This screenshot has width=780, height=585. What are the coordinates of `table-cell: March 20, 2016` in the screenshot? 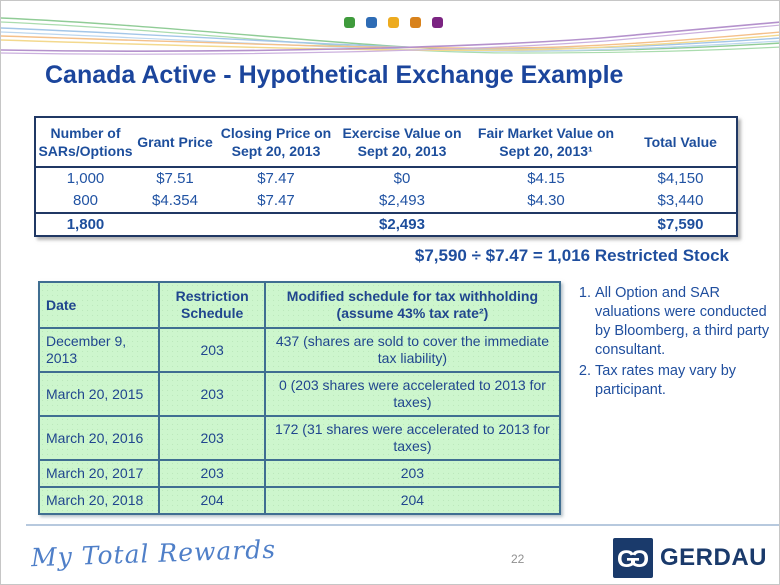 It's located at (99, 438).